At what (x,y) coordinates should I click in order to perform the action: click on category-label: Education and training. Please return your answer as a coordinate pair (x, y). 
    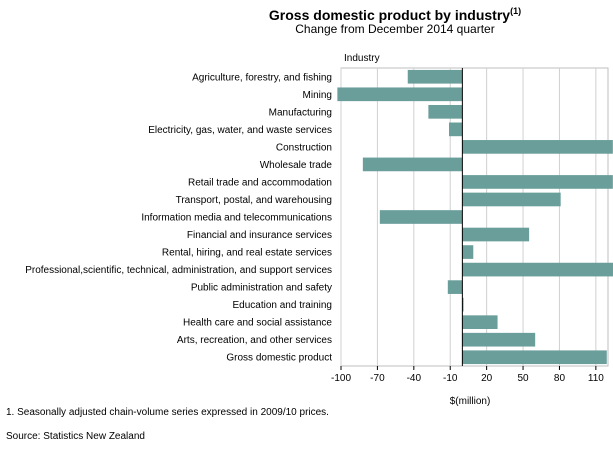
    Looking at the image, I should click on (282, 305).